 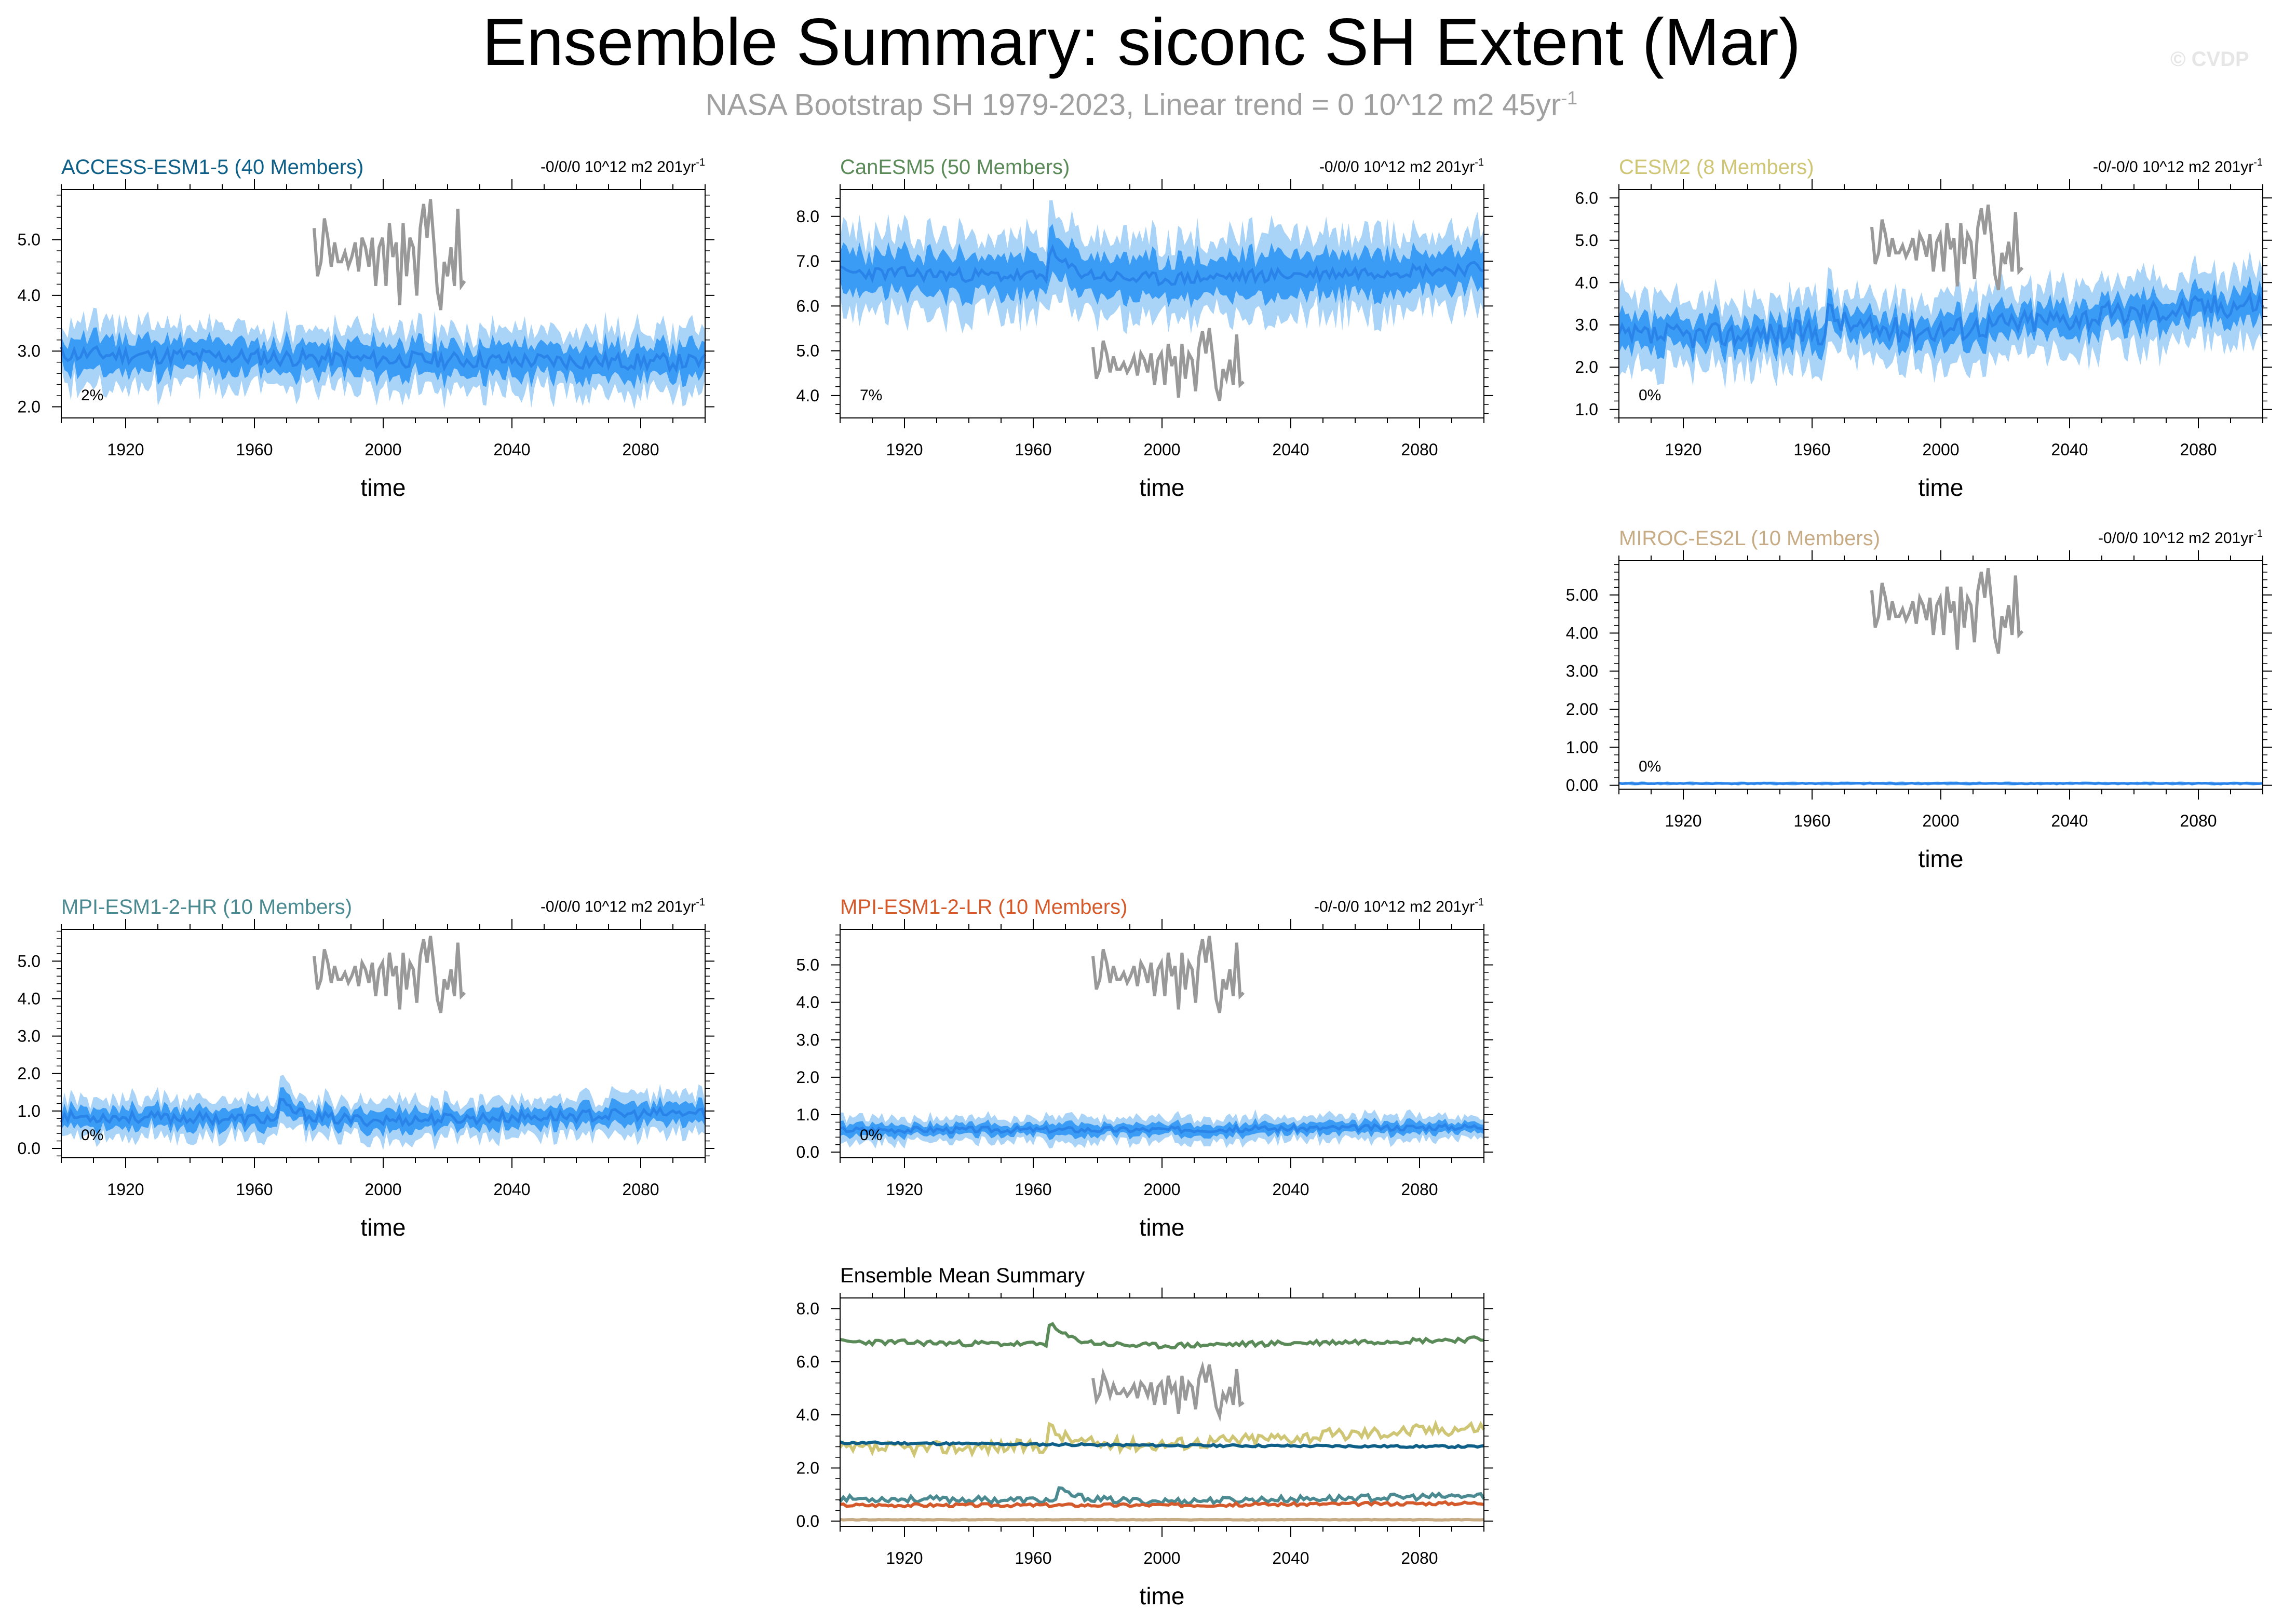 I want to click on panel-title: Ensemble Mean Summary, so click(x=963, y=1276).